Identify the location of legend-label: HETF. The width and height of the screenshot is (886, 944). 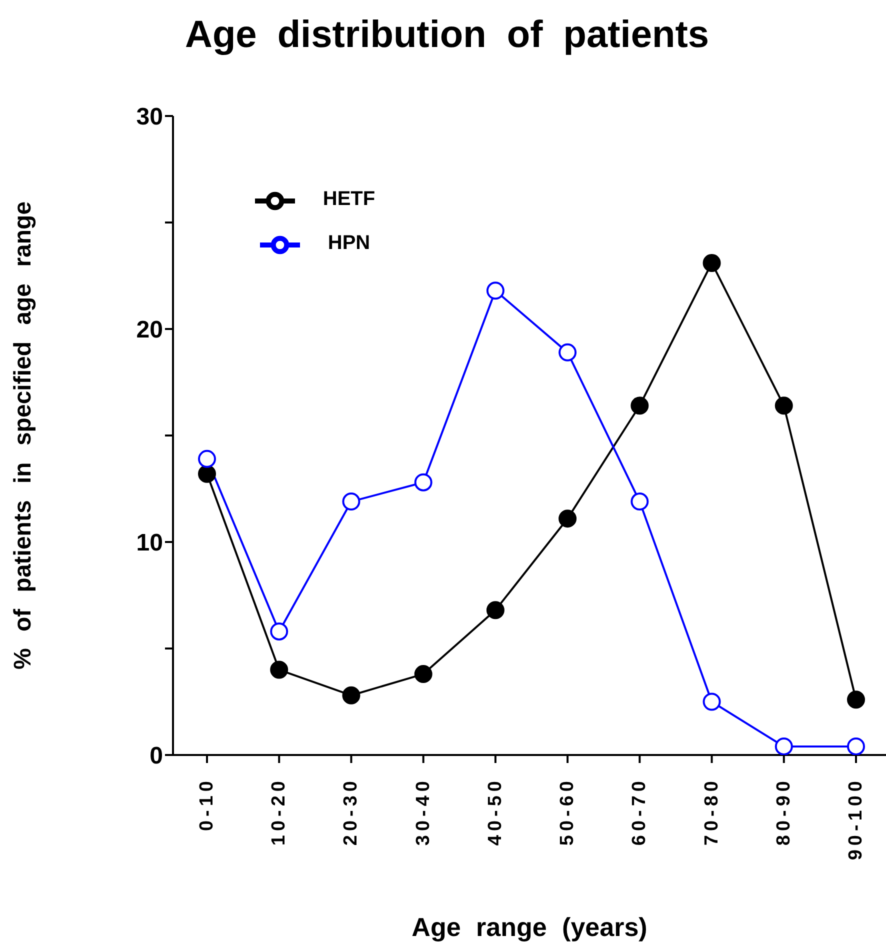
(349, 199).